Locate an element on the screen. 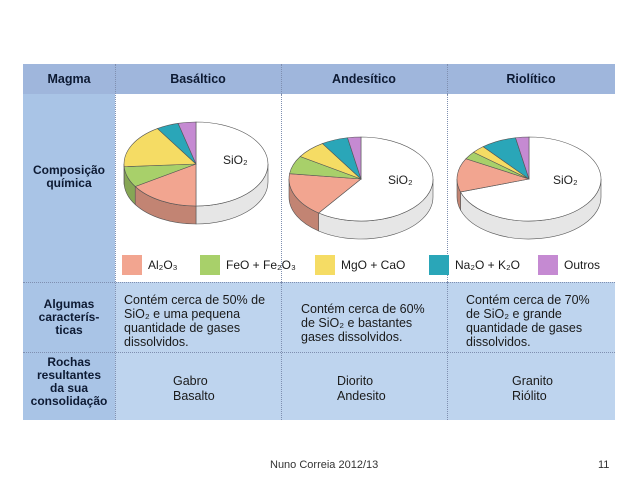 Image resolution: width=638 pixels, height=479 pixels. header-basaltico: Basáltico is located at coordinates (198, 79).